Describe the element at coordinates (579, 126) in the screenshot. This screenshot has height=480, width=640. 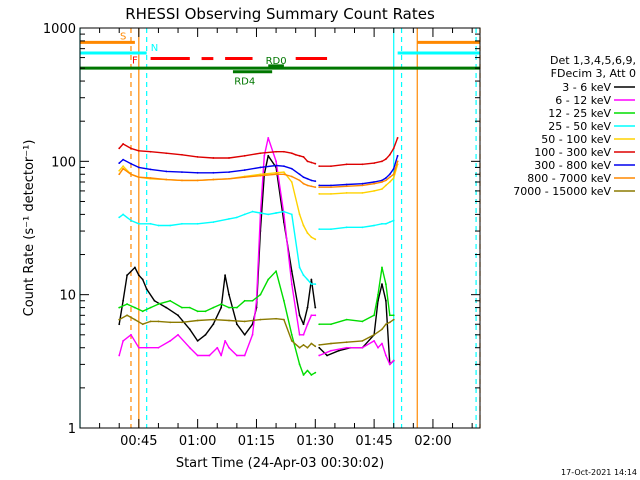
I see `legend-label-3: 25 - 50 keV` at that location.